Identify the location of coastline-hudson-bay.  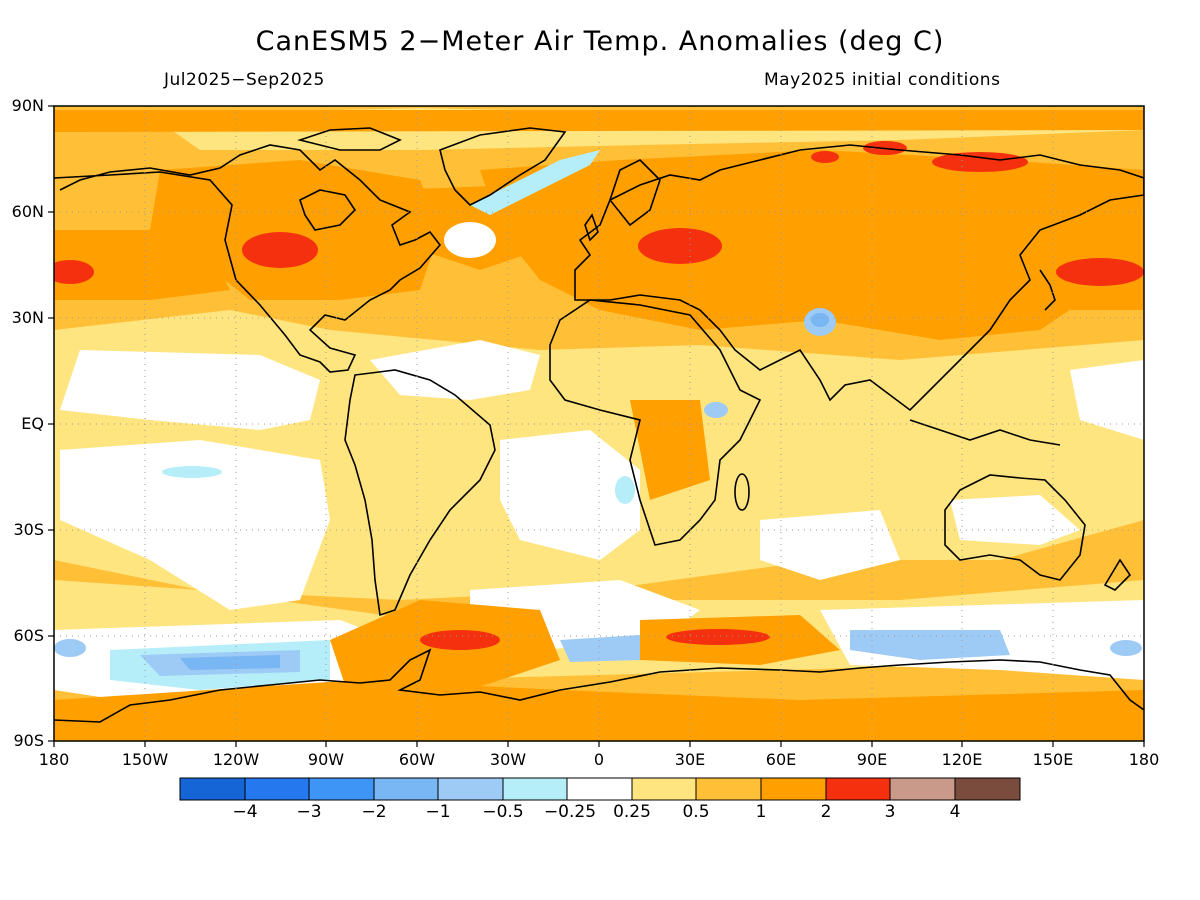
(328, 210).